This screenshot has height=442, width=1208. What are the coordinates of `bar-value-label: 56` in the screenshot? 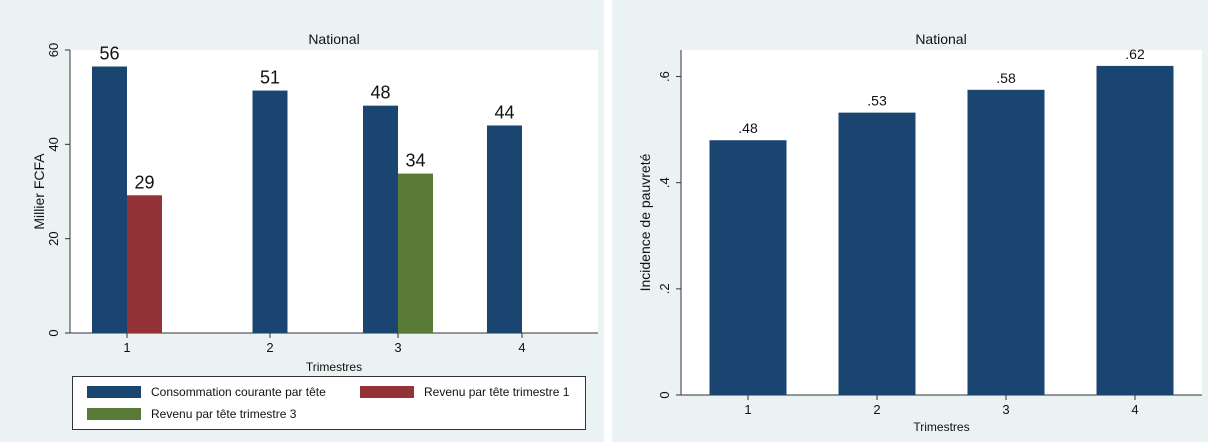 It's located at (109, 54).